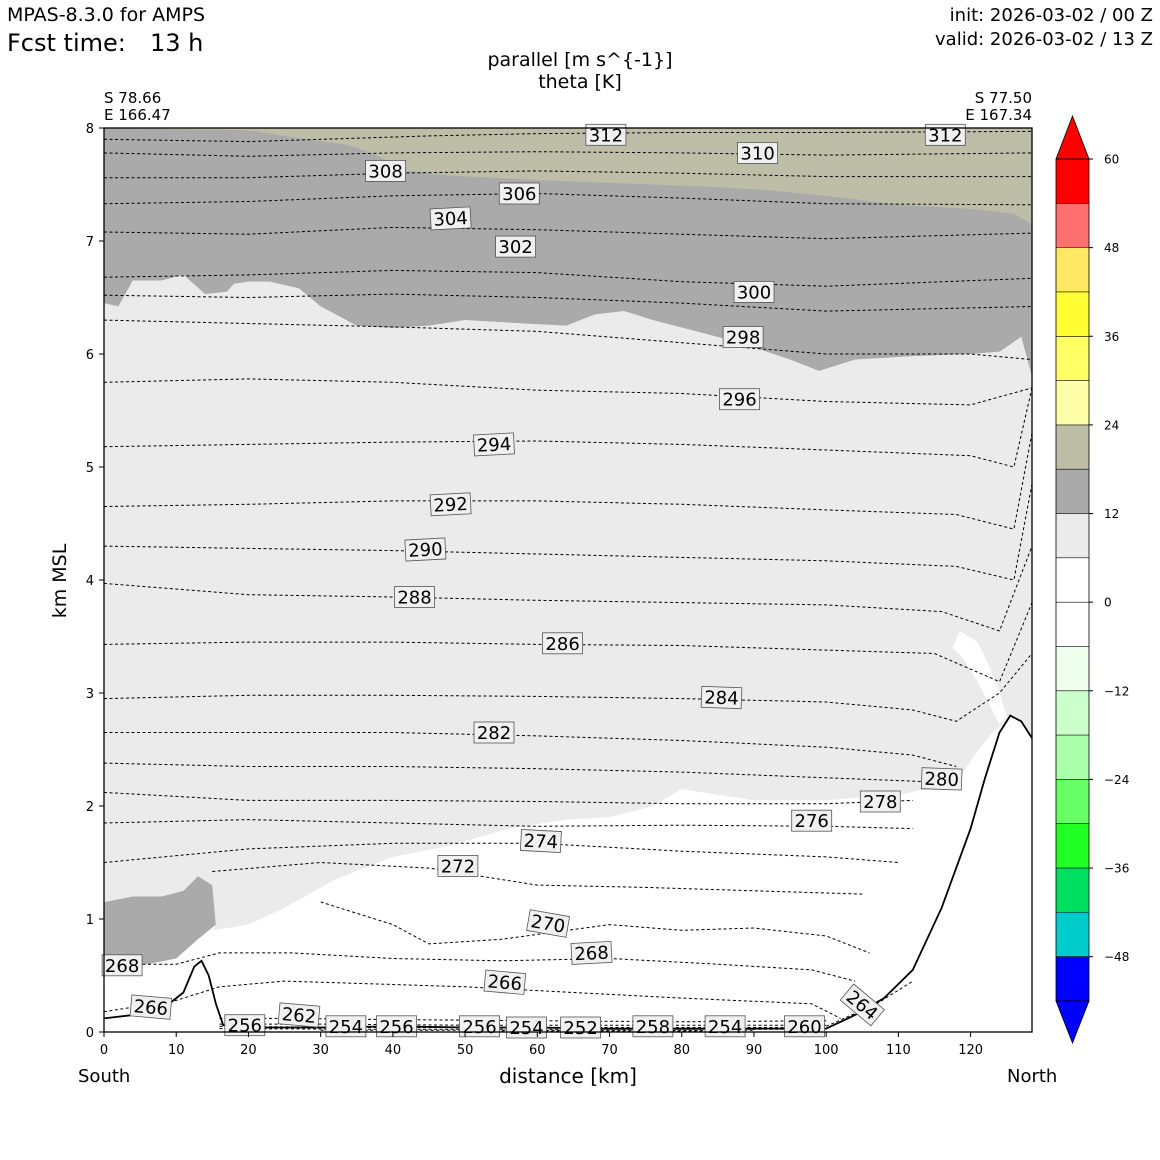  Describe the element at coordinates (1072, 1022) in the screenshot. I see `colorbar-under-arrow` at that location.